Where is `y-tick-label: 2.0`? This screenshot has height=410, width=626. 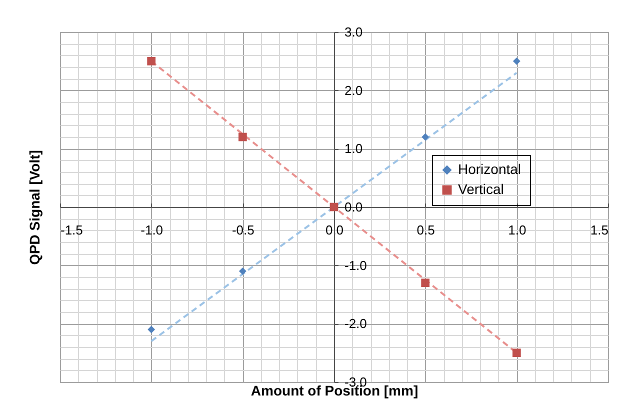 y-tick-label: 2.0 is located at coordinates (353, 90).